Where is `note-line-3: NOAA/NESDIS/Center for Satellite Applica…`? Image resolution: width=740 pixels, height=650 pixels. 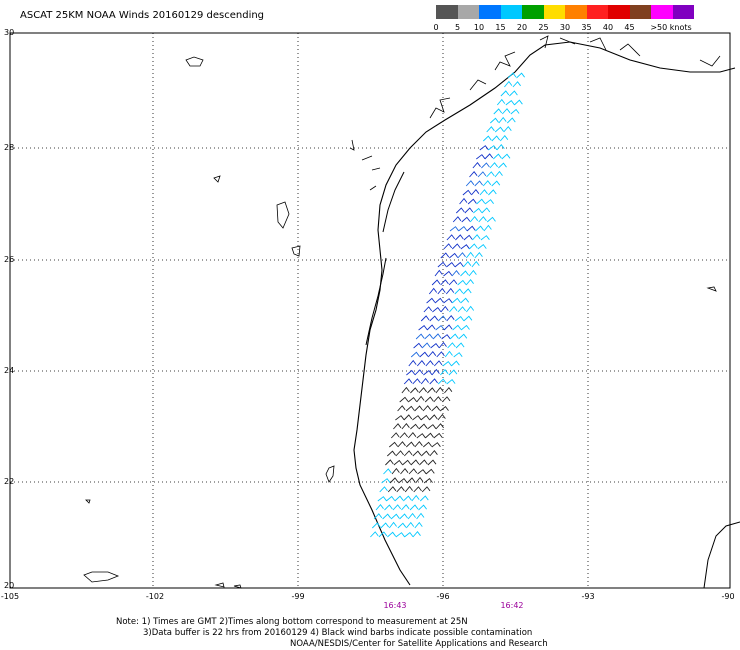 note-line-3: NOAA/NESDIS/Center for Satellite Applica… is located at coordinates (419, 644).